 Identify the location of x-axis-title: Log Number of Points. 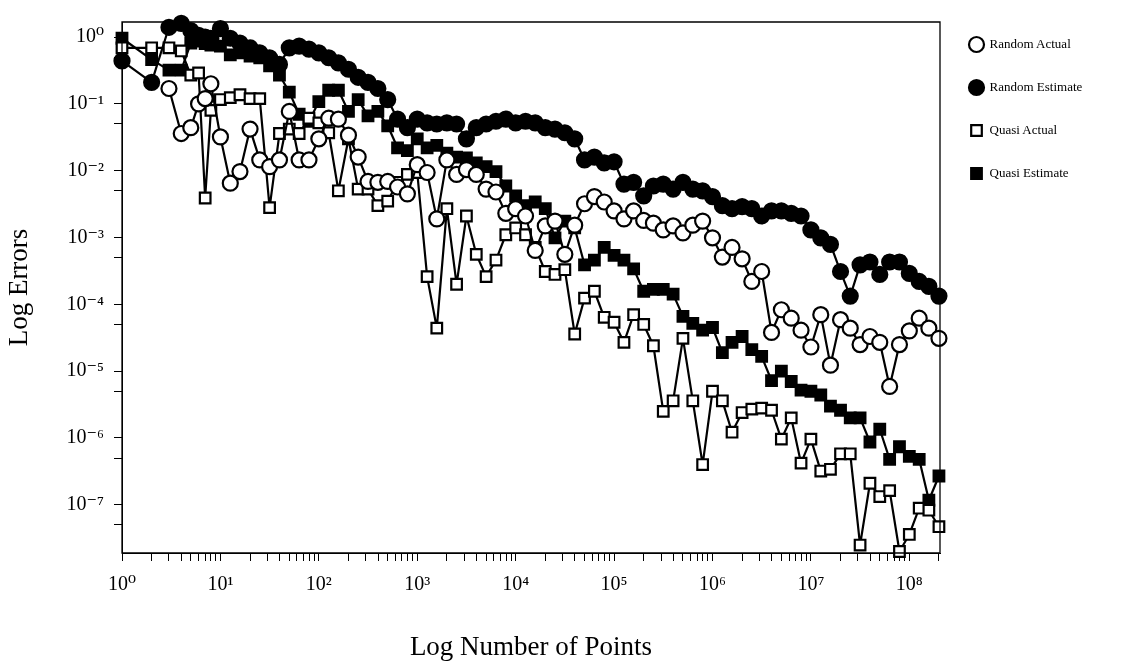
(531, 645).